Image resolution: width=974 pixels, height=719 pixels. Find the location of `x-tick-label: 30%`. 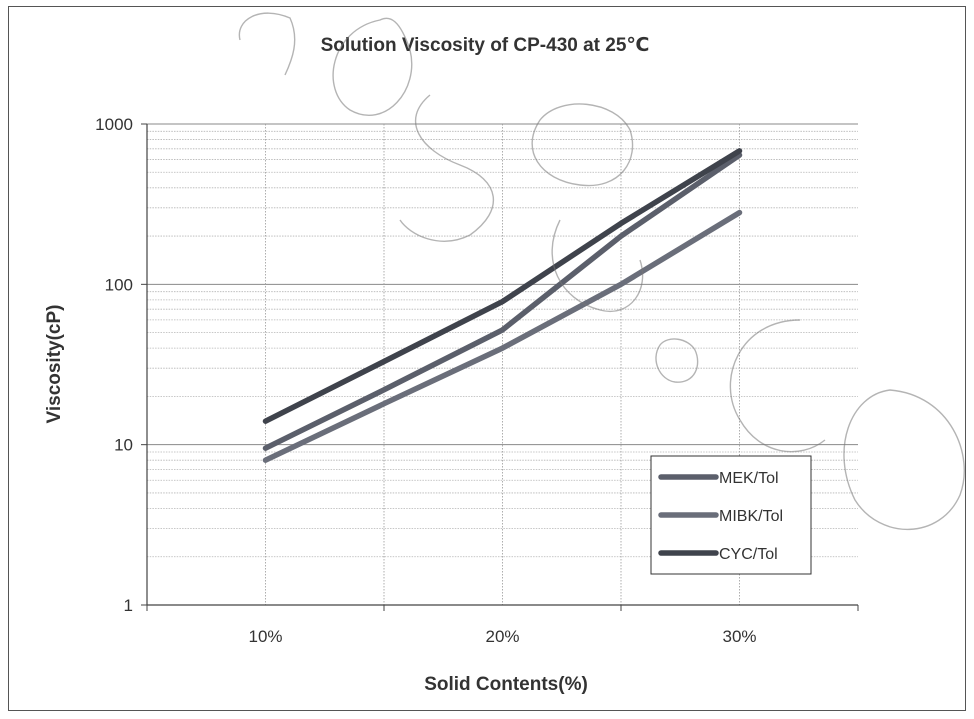

x-tick-label: 30% is located at coordinates (739, 636).